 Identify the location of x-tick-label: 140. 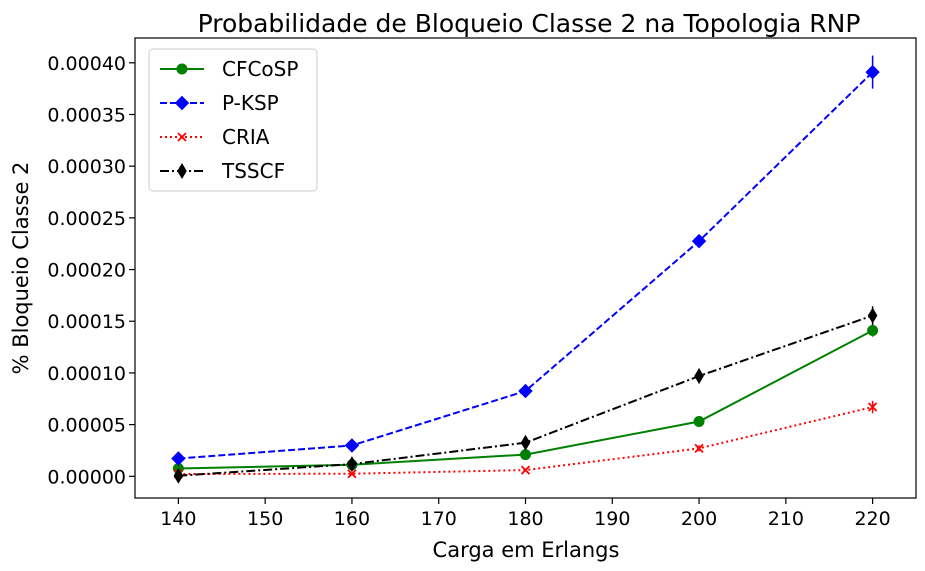
(178, 519).